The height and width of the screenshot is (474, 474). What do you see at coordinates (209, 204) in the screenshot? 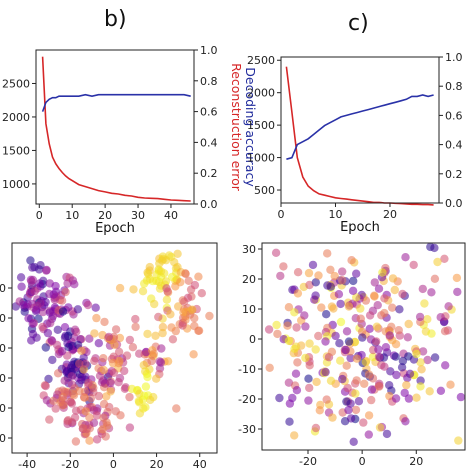
I see `y-right-tick-label: 0.0` at bounding box center [209, 204].